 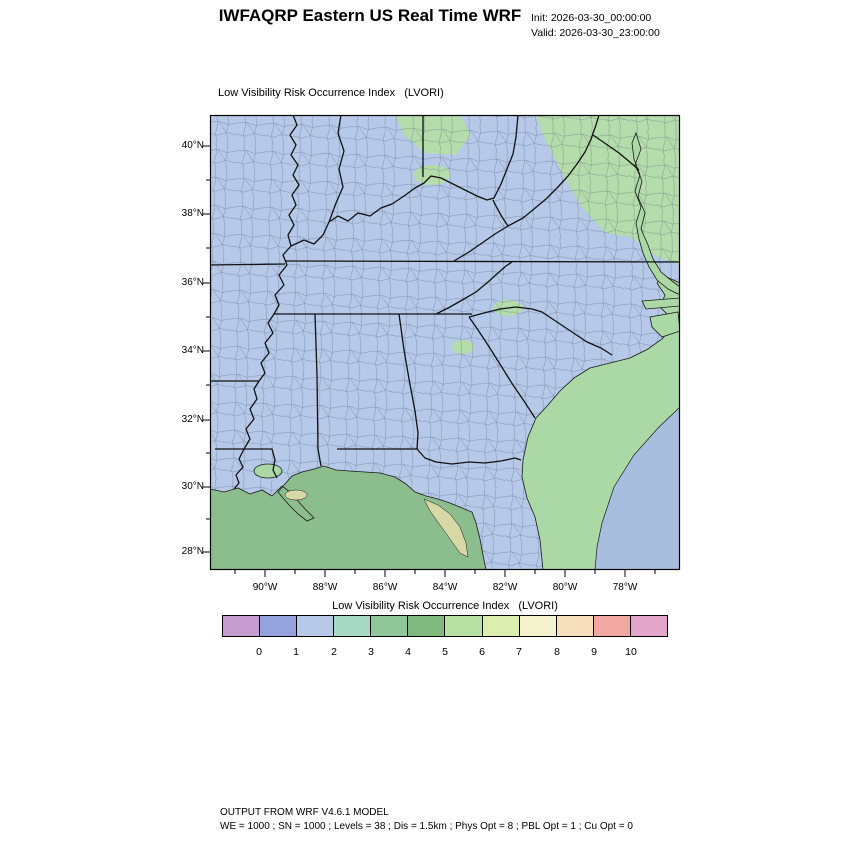 I want to click on lat-tick-label: 34°N, so click(x=192, y=350).